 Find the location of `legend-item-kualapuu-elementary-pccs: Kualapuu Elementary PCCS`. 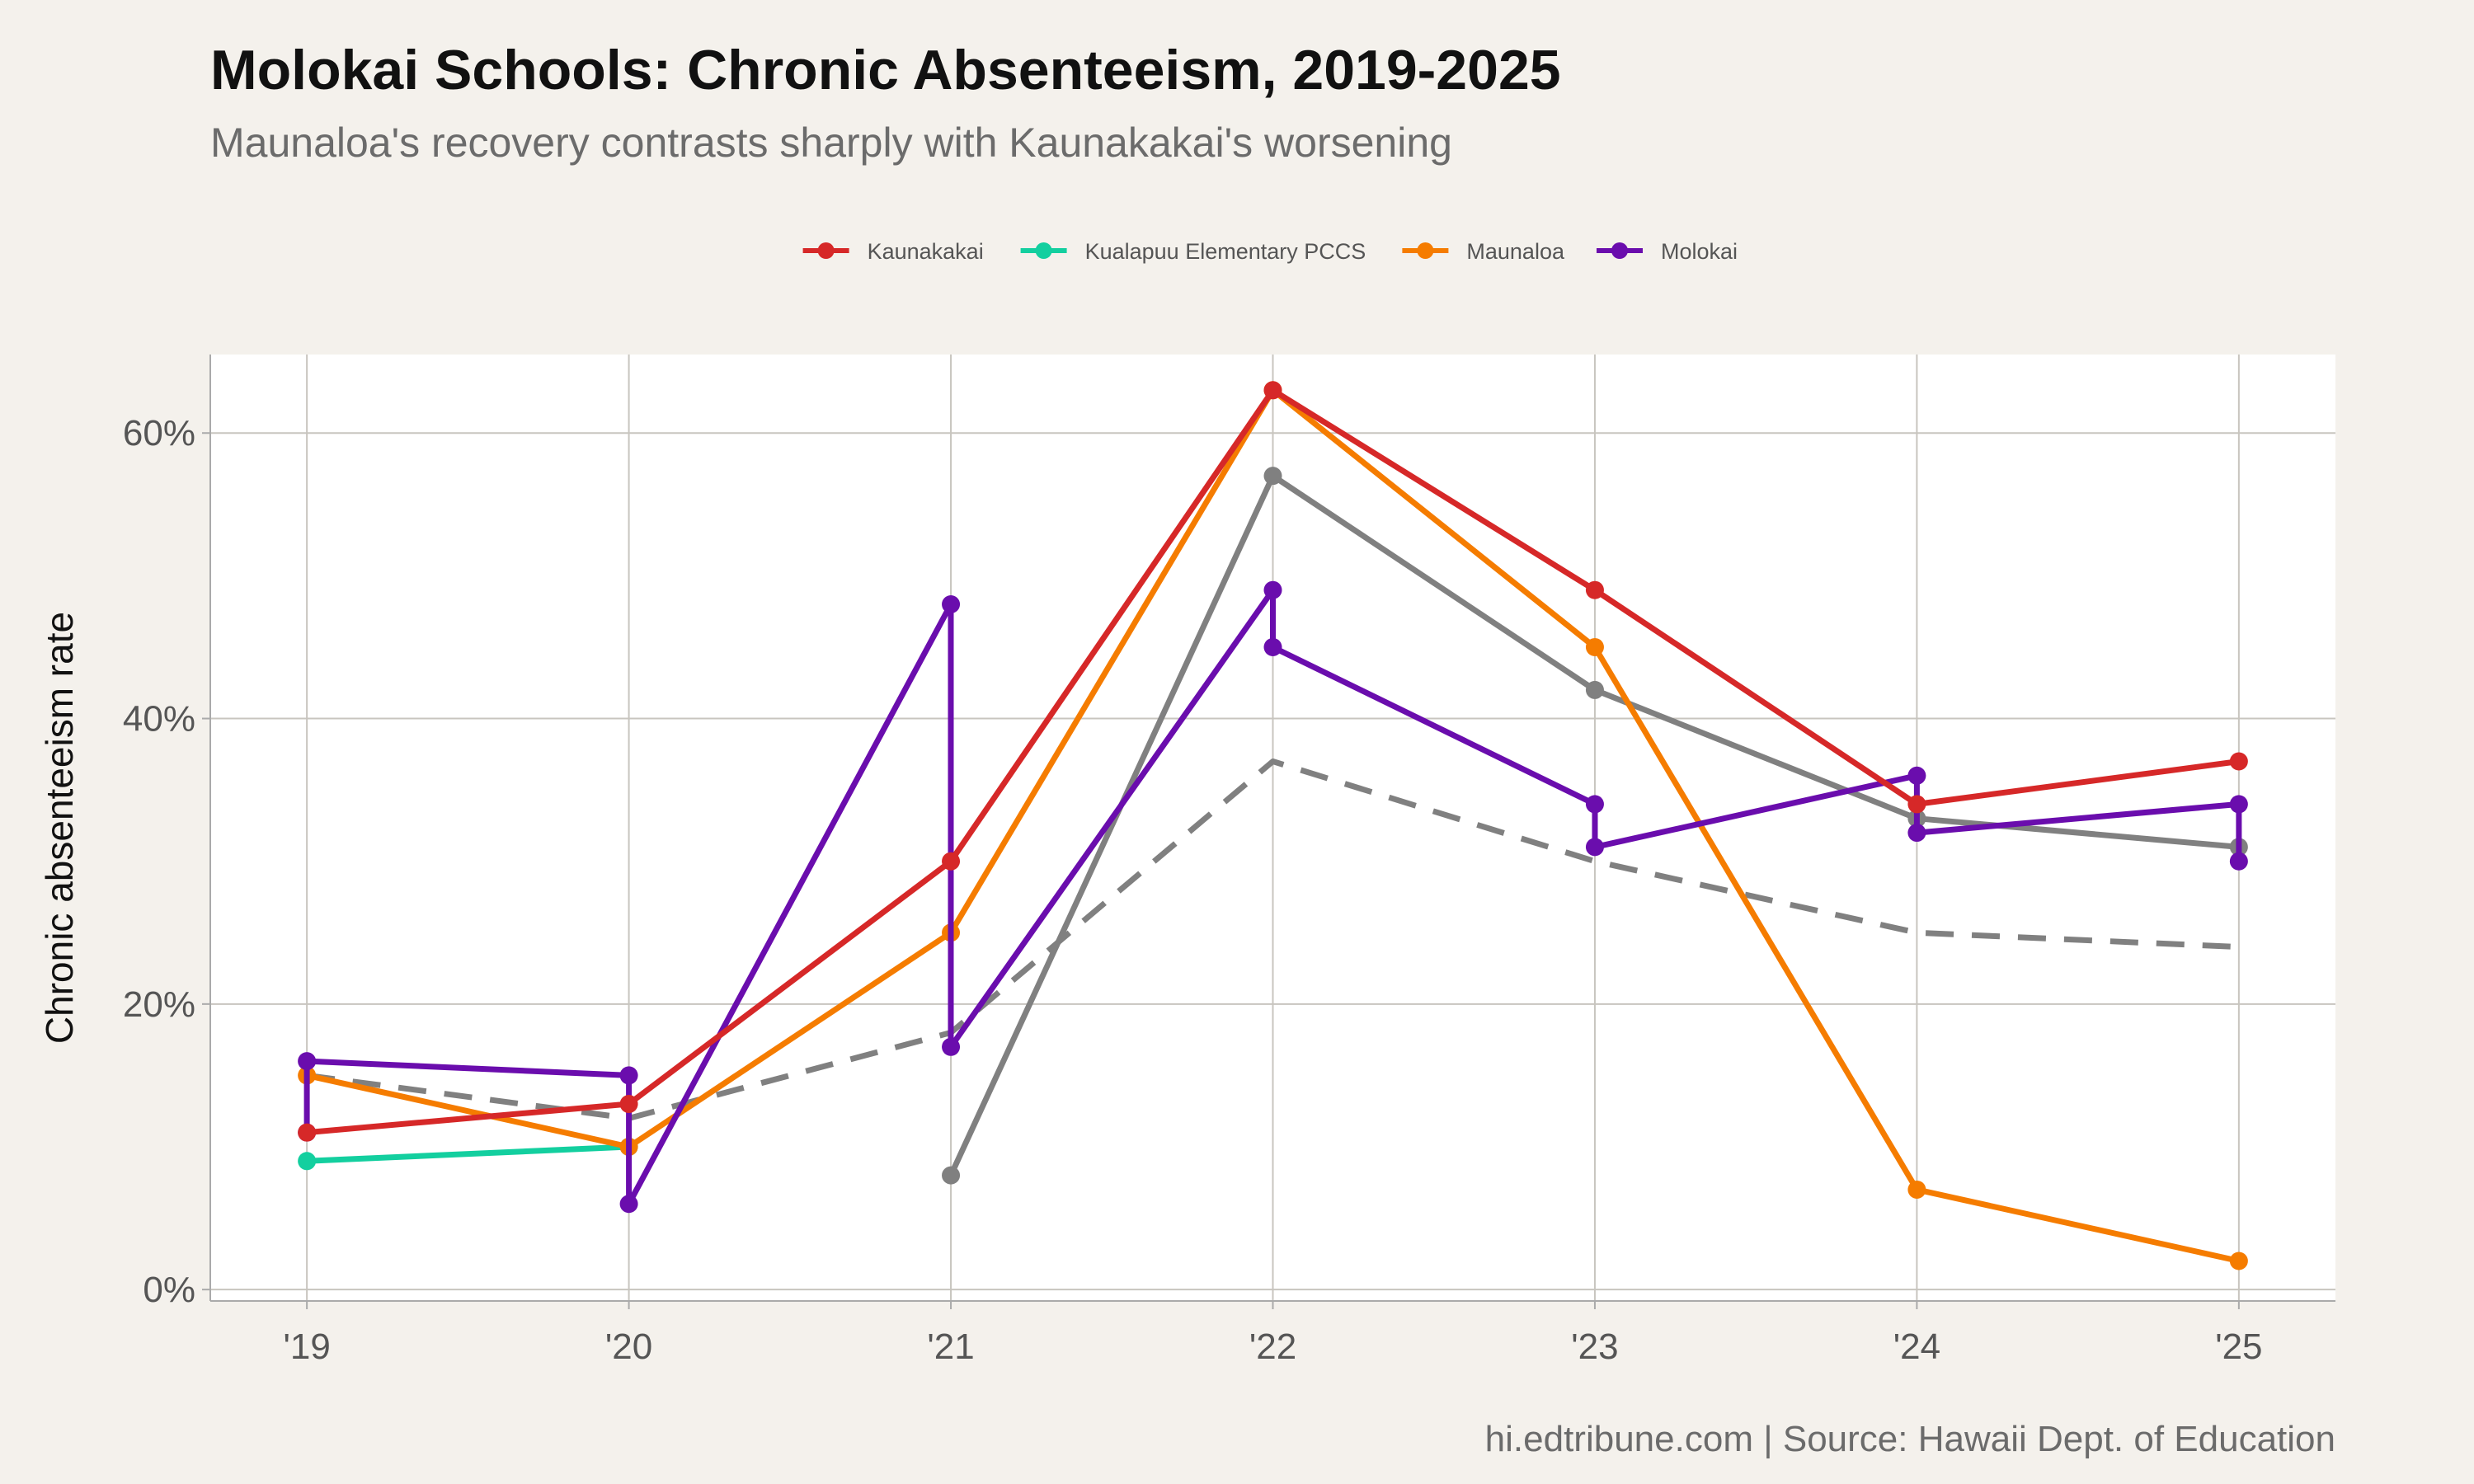

legend-item-kualapuu-elementary-pccs: Kualapuu Elementary PCCS is located at coordinates (1193, 251).